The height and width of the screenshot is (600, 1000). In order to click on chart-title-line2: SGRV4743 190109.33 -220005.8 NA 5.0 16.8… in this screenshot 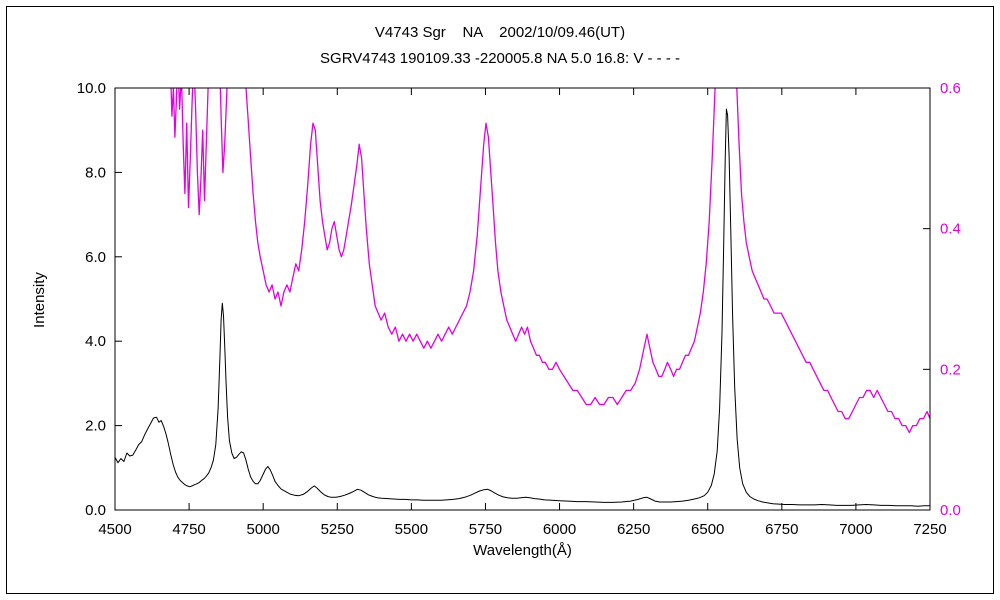, I will do `click(500, 58)`.